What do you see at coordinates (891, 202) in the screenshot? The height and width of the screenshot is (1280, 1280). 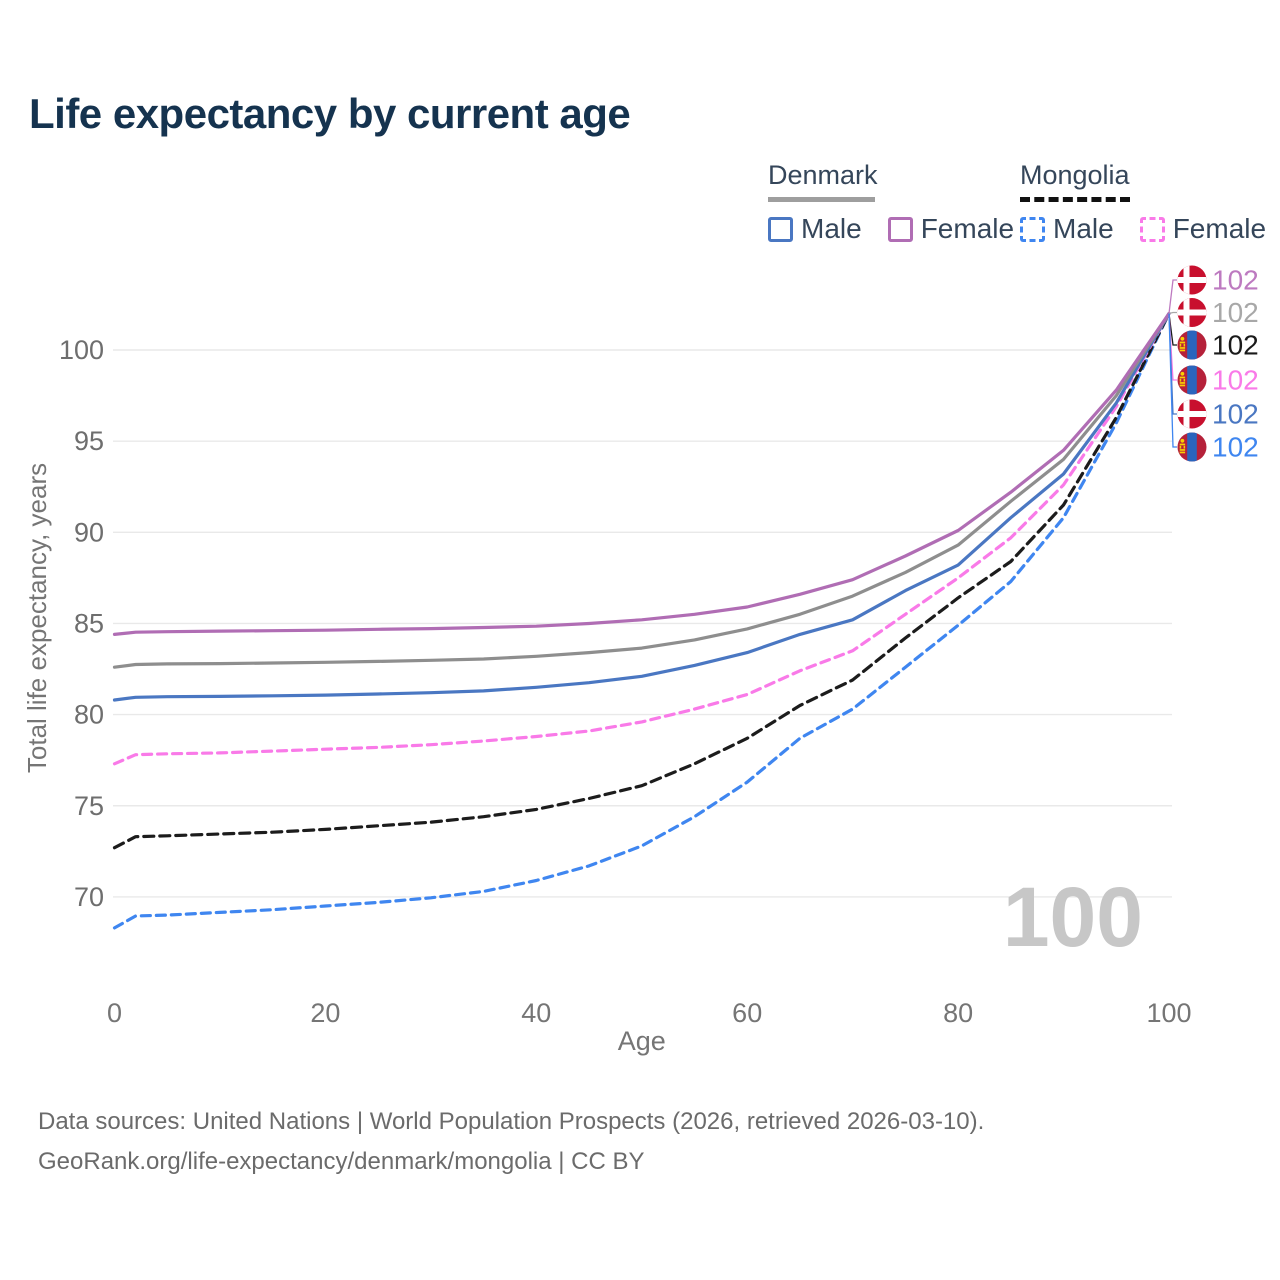 I see `legend-group-denmark: Denmark Male Female` at bounding box center [891, 202].